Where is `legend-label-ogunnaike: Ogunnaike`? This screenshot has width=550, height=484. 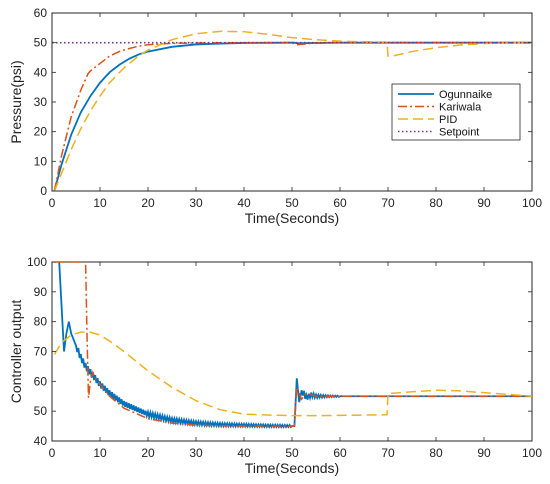
legend-label-ogunnaike: Ogunnaike is located at coordinates (465, 95).